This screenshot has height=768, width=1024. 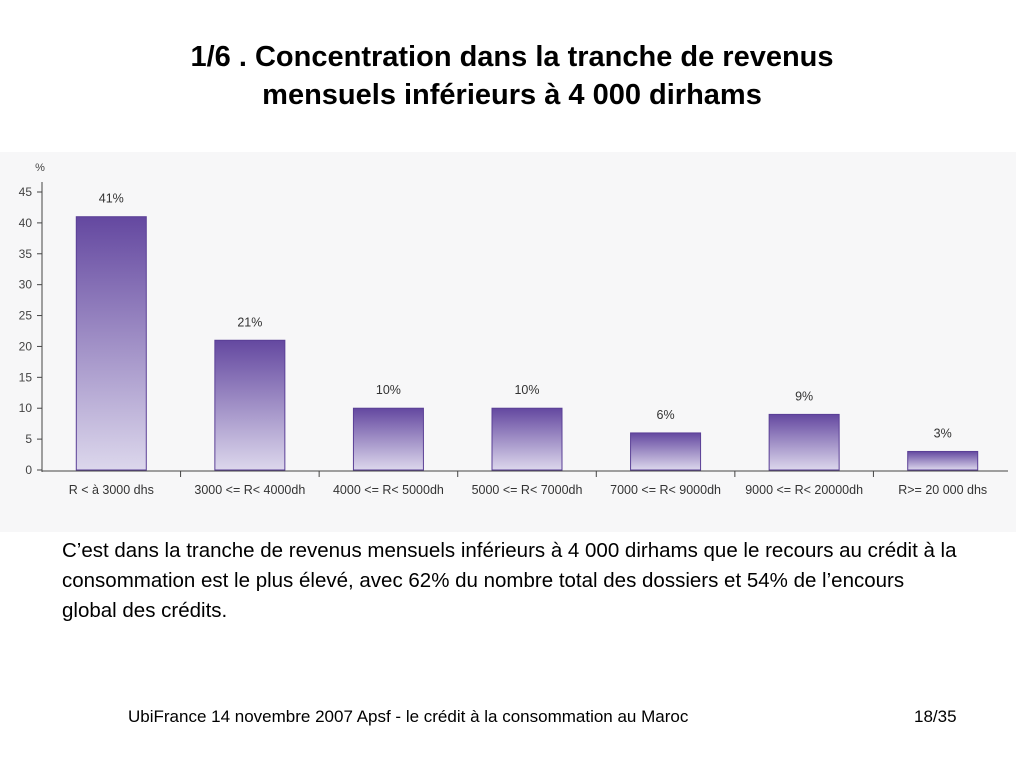 What do you see at coordinates (26, 316) in the screenshot?
I see `y-tick-label: 25` at bounding box center [26, 316].